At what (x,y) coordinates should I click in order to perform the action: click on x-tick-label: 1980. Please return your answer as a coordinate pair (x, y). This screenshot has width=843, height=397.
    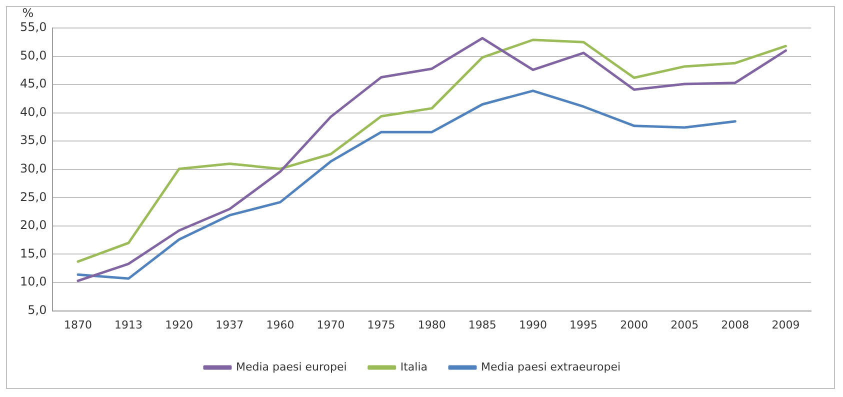
    Looking at the image, I should click on (432, 325).